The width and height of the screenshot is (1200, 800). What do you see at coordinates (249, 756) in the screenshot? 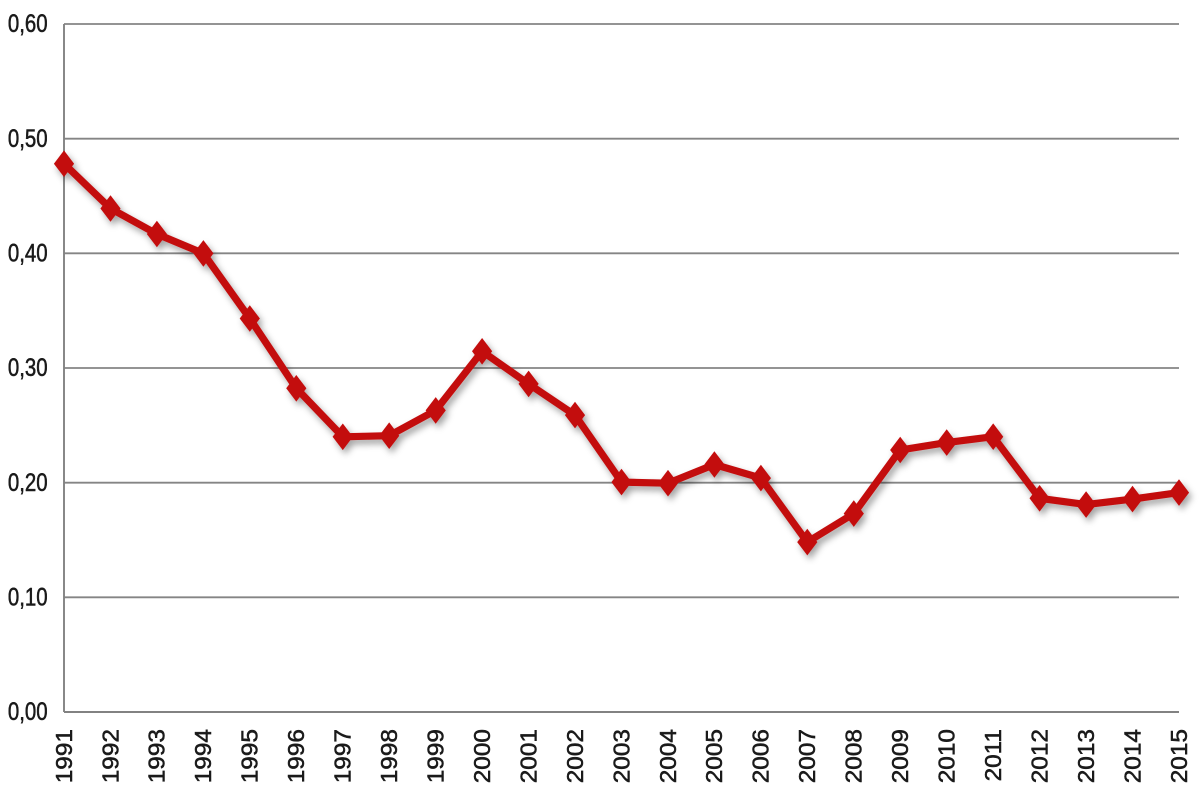
I see `svg-text: 1995` at bounding box center [249, 756].